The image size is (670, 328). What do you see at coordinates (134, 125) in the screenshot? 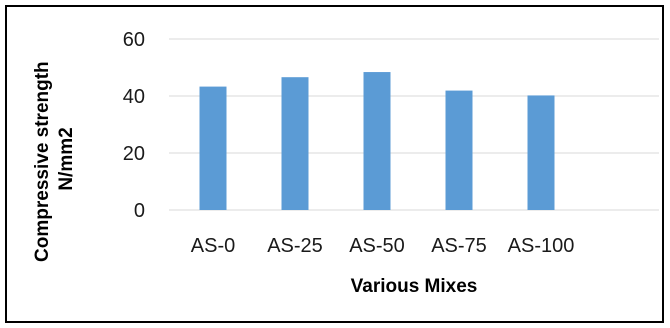
I see `y-tick-labels: 0 20 40 60` at bounding box center [134, 125].